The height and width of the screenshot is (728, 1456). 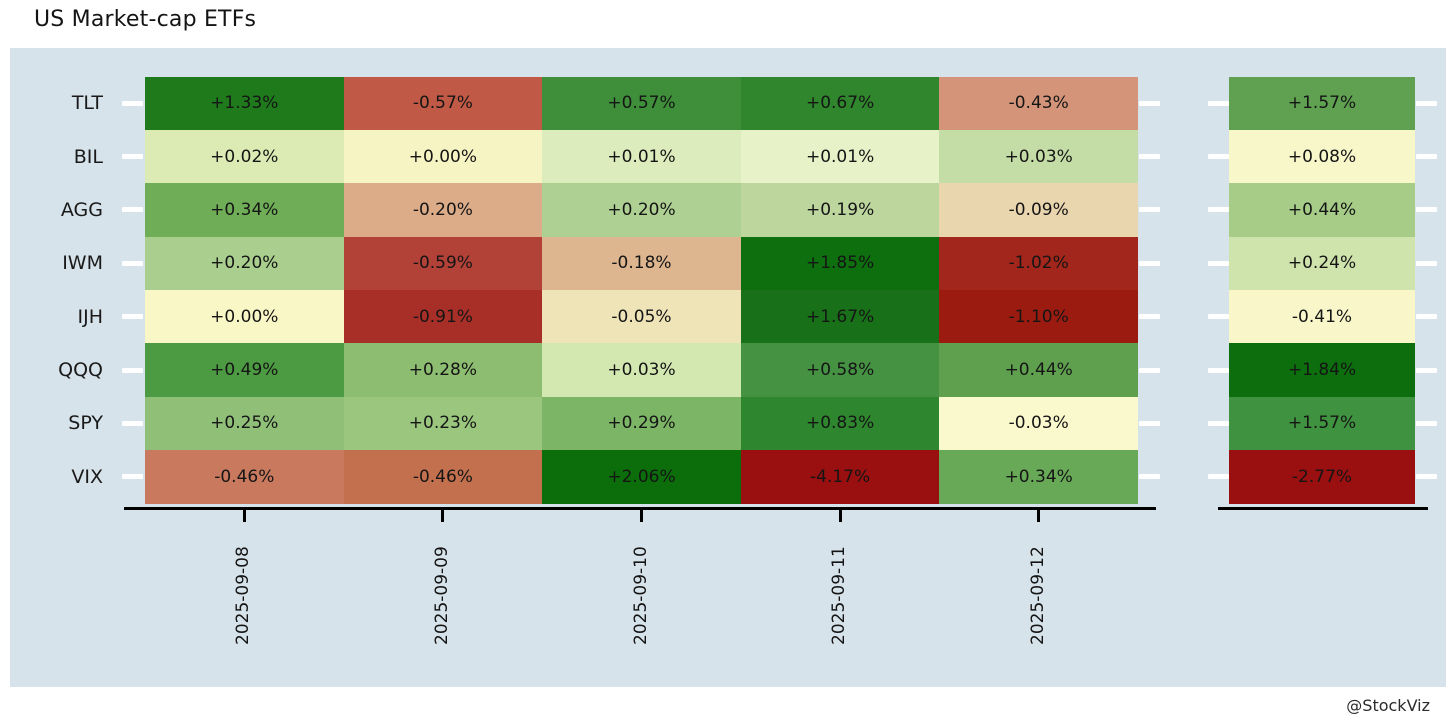 What do you see at coordinates (640, 595) in the screenshot?
I see `x-axis-label: 2025-09-10` at bounding box center [640, 595].